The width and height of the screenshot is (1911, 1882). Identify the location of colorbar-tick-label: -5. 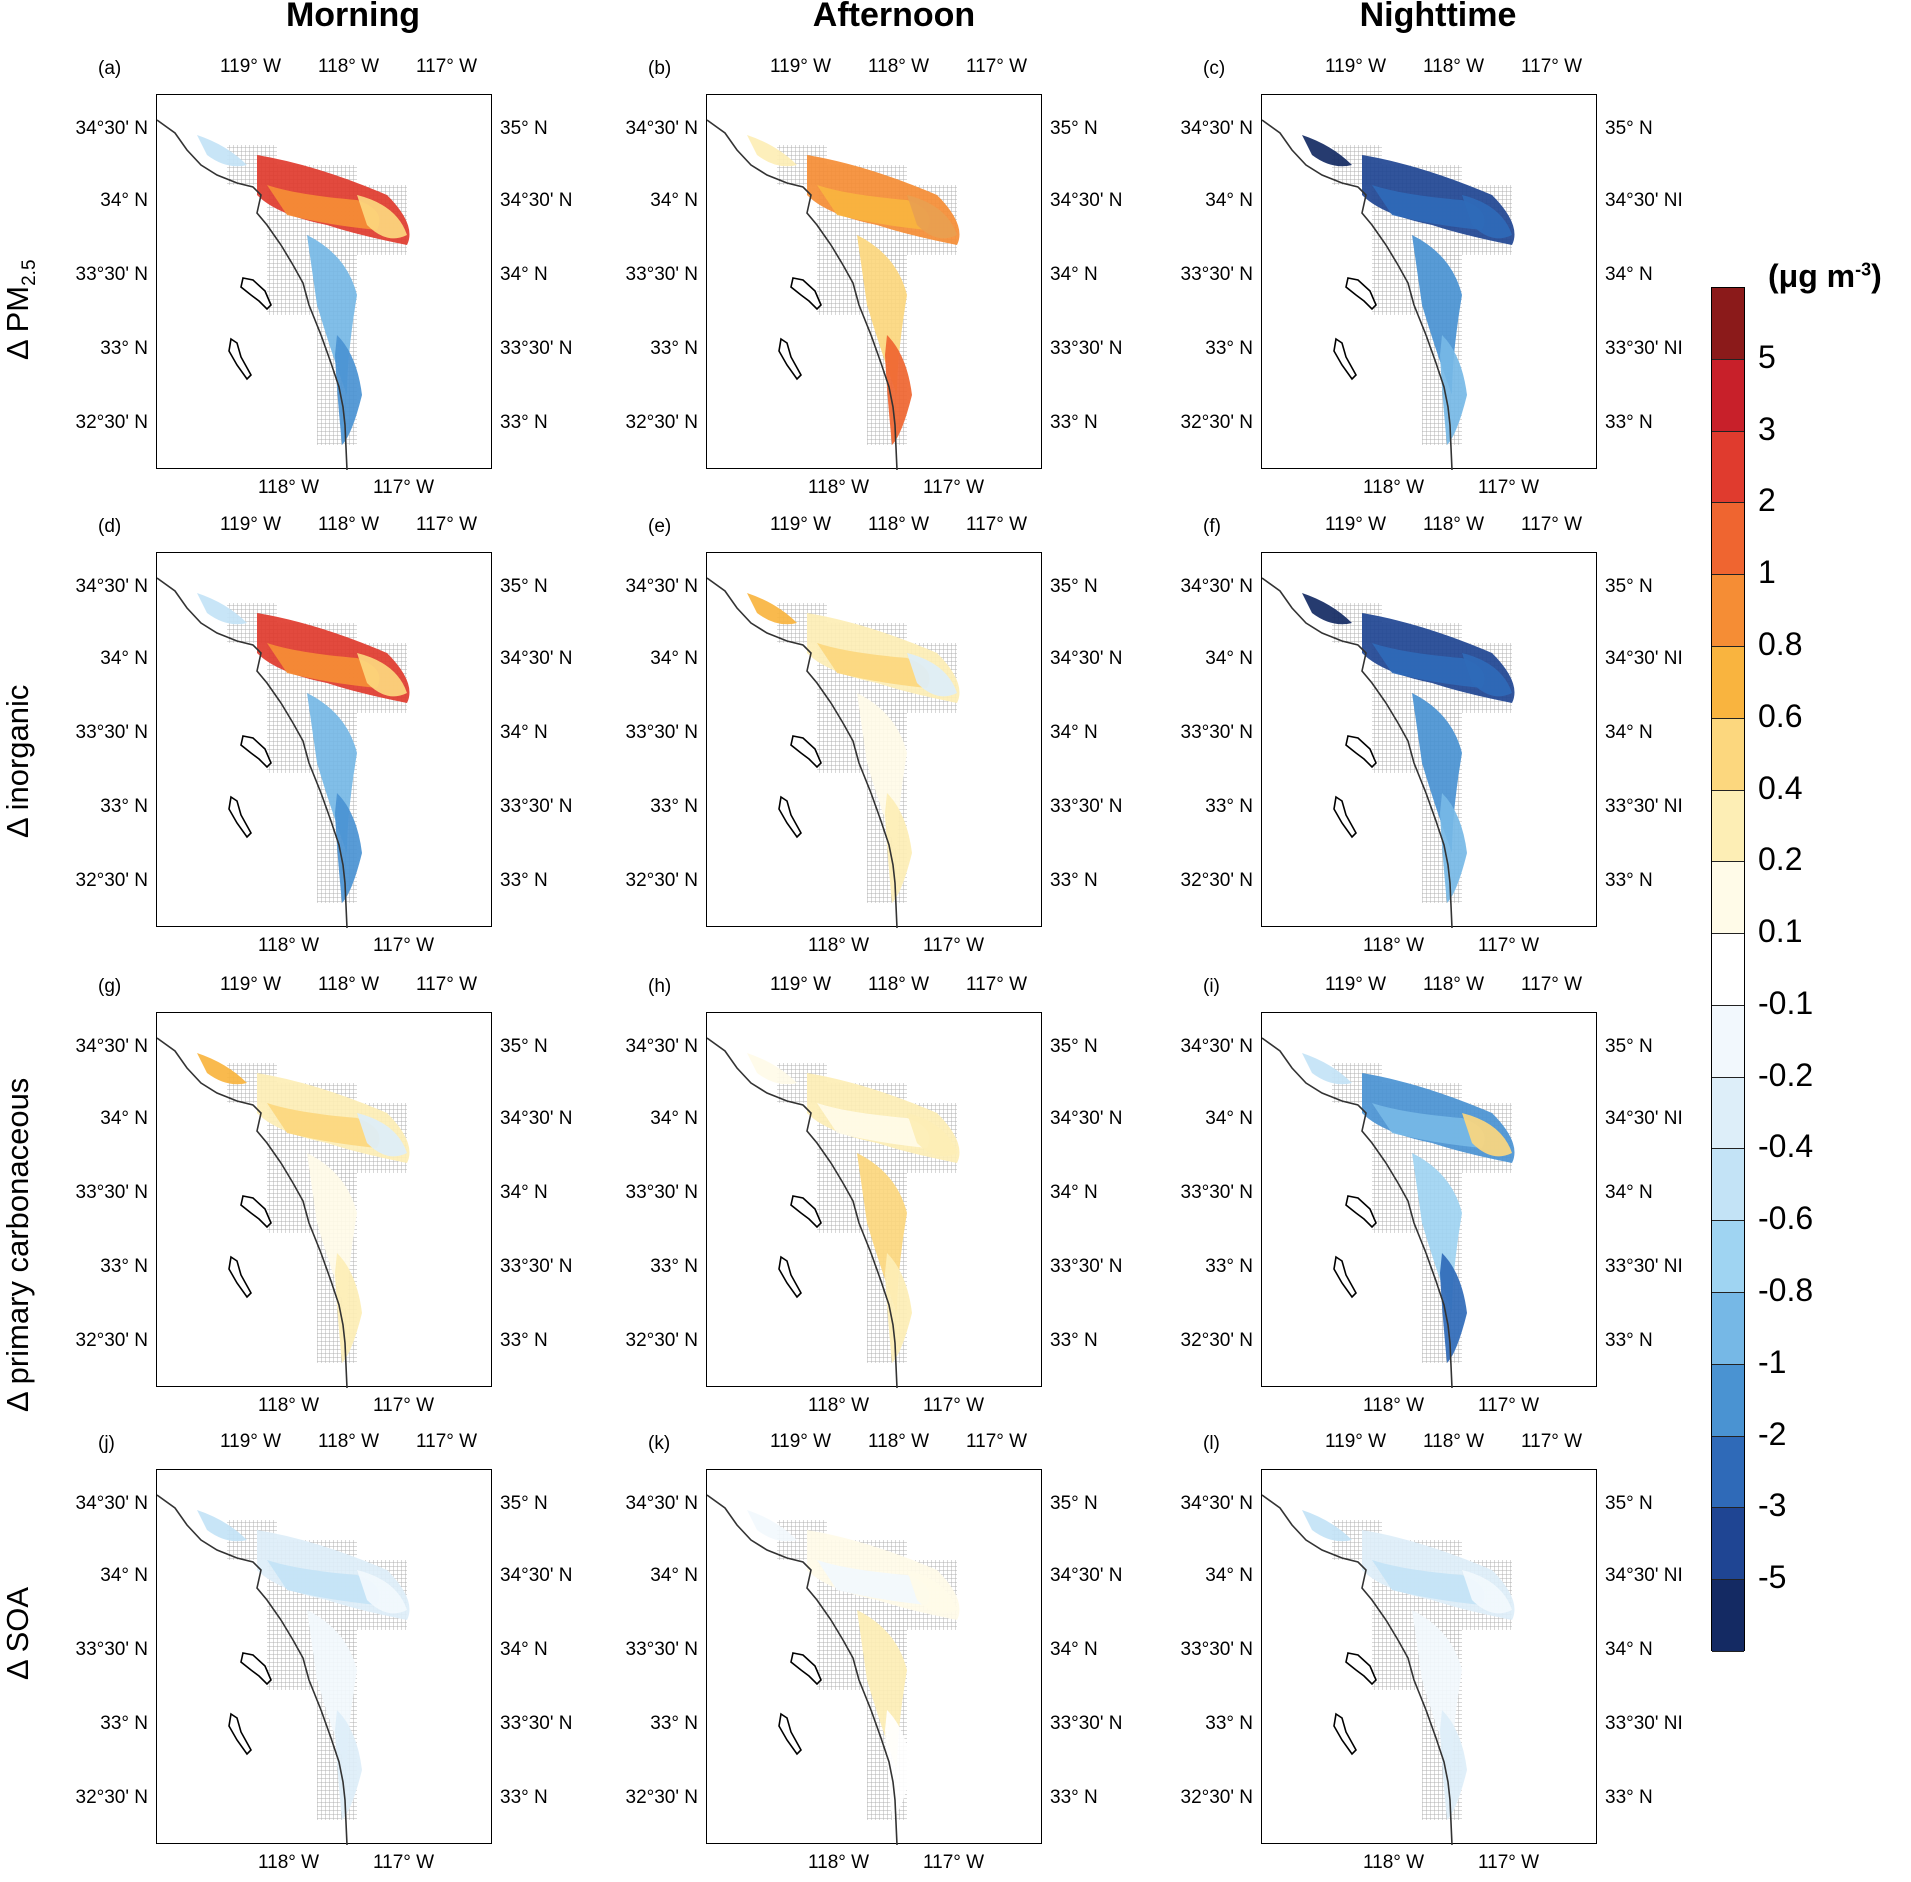
(1772, 1577).